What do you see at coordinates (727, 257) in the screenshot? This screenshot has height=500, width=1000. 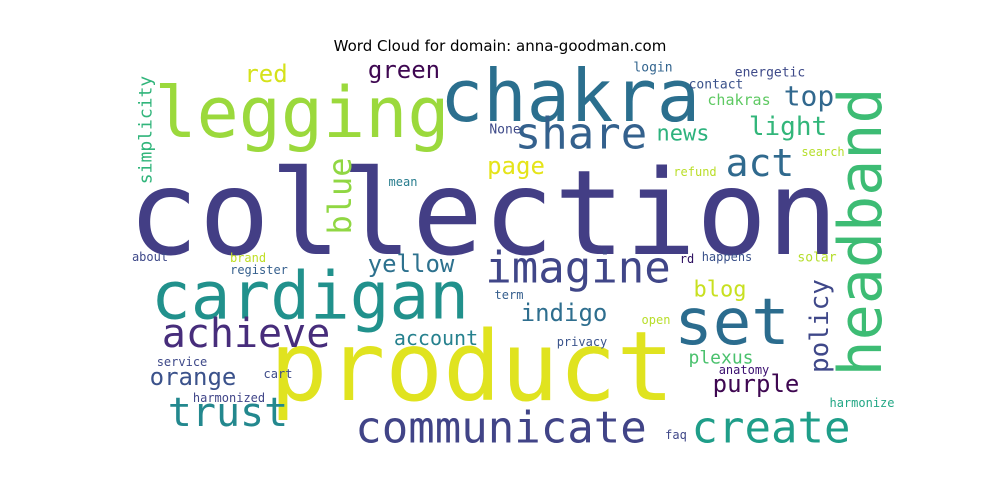 I see `word-happens: happens` at bounding box center [727, 257].